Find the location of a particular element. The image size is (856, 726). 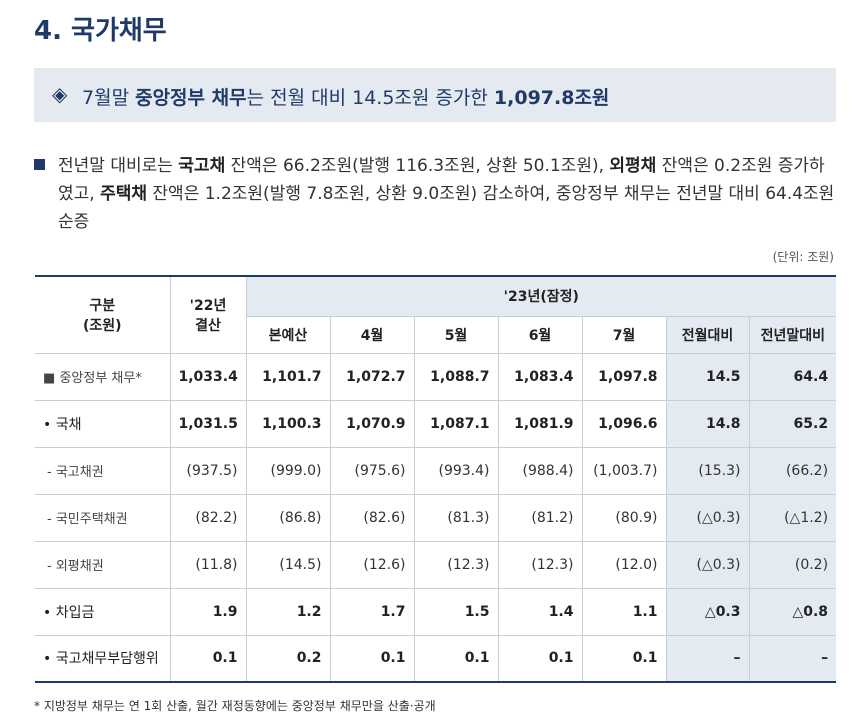

row-label-text: 국채 is located at coordinates (68, 424).